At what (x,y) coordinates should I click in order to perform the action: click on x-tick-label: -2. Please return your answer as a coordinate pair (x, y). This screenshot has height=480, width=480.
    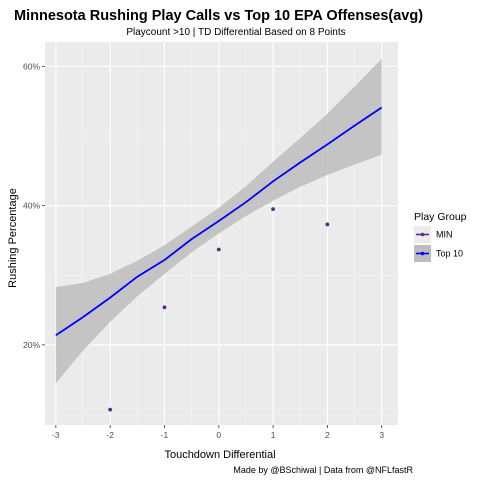
    Looking at the image, I should click on (110, 435).